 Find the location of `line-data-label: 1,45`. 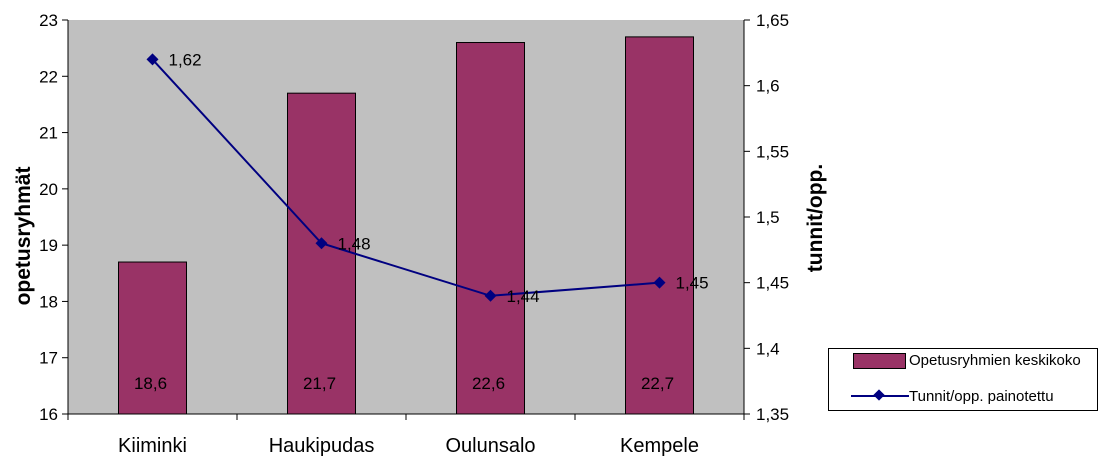

line-data-label: 1,45 is located at coordinates (692, 283).